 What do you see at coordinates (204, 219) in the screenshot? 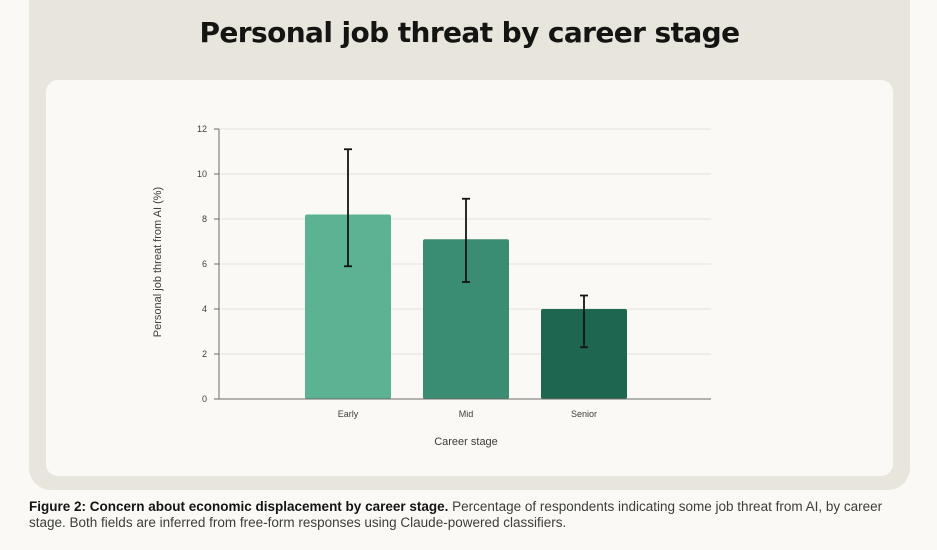
I see `y-tick-label: 8` at bounding box center [204, 219].